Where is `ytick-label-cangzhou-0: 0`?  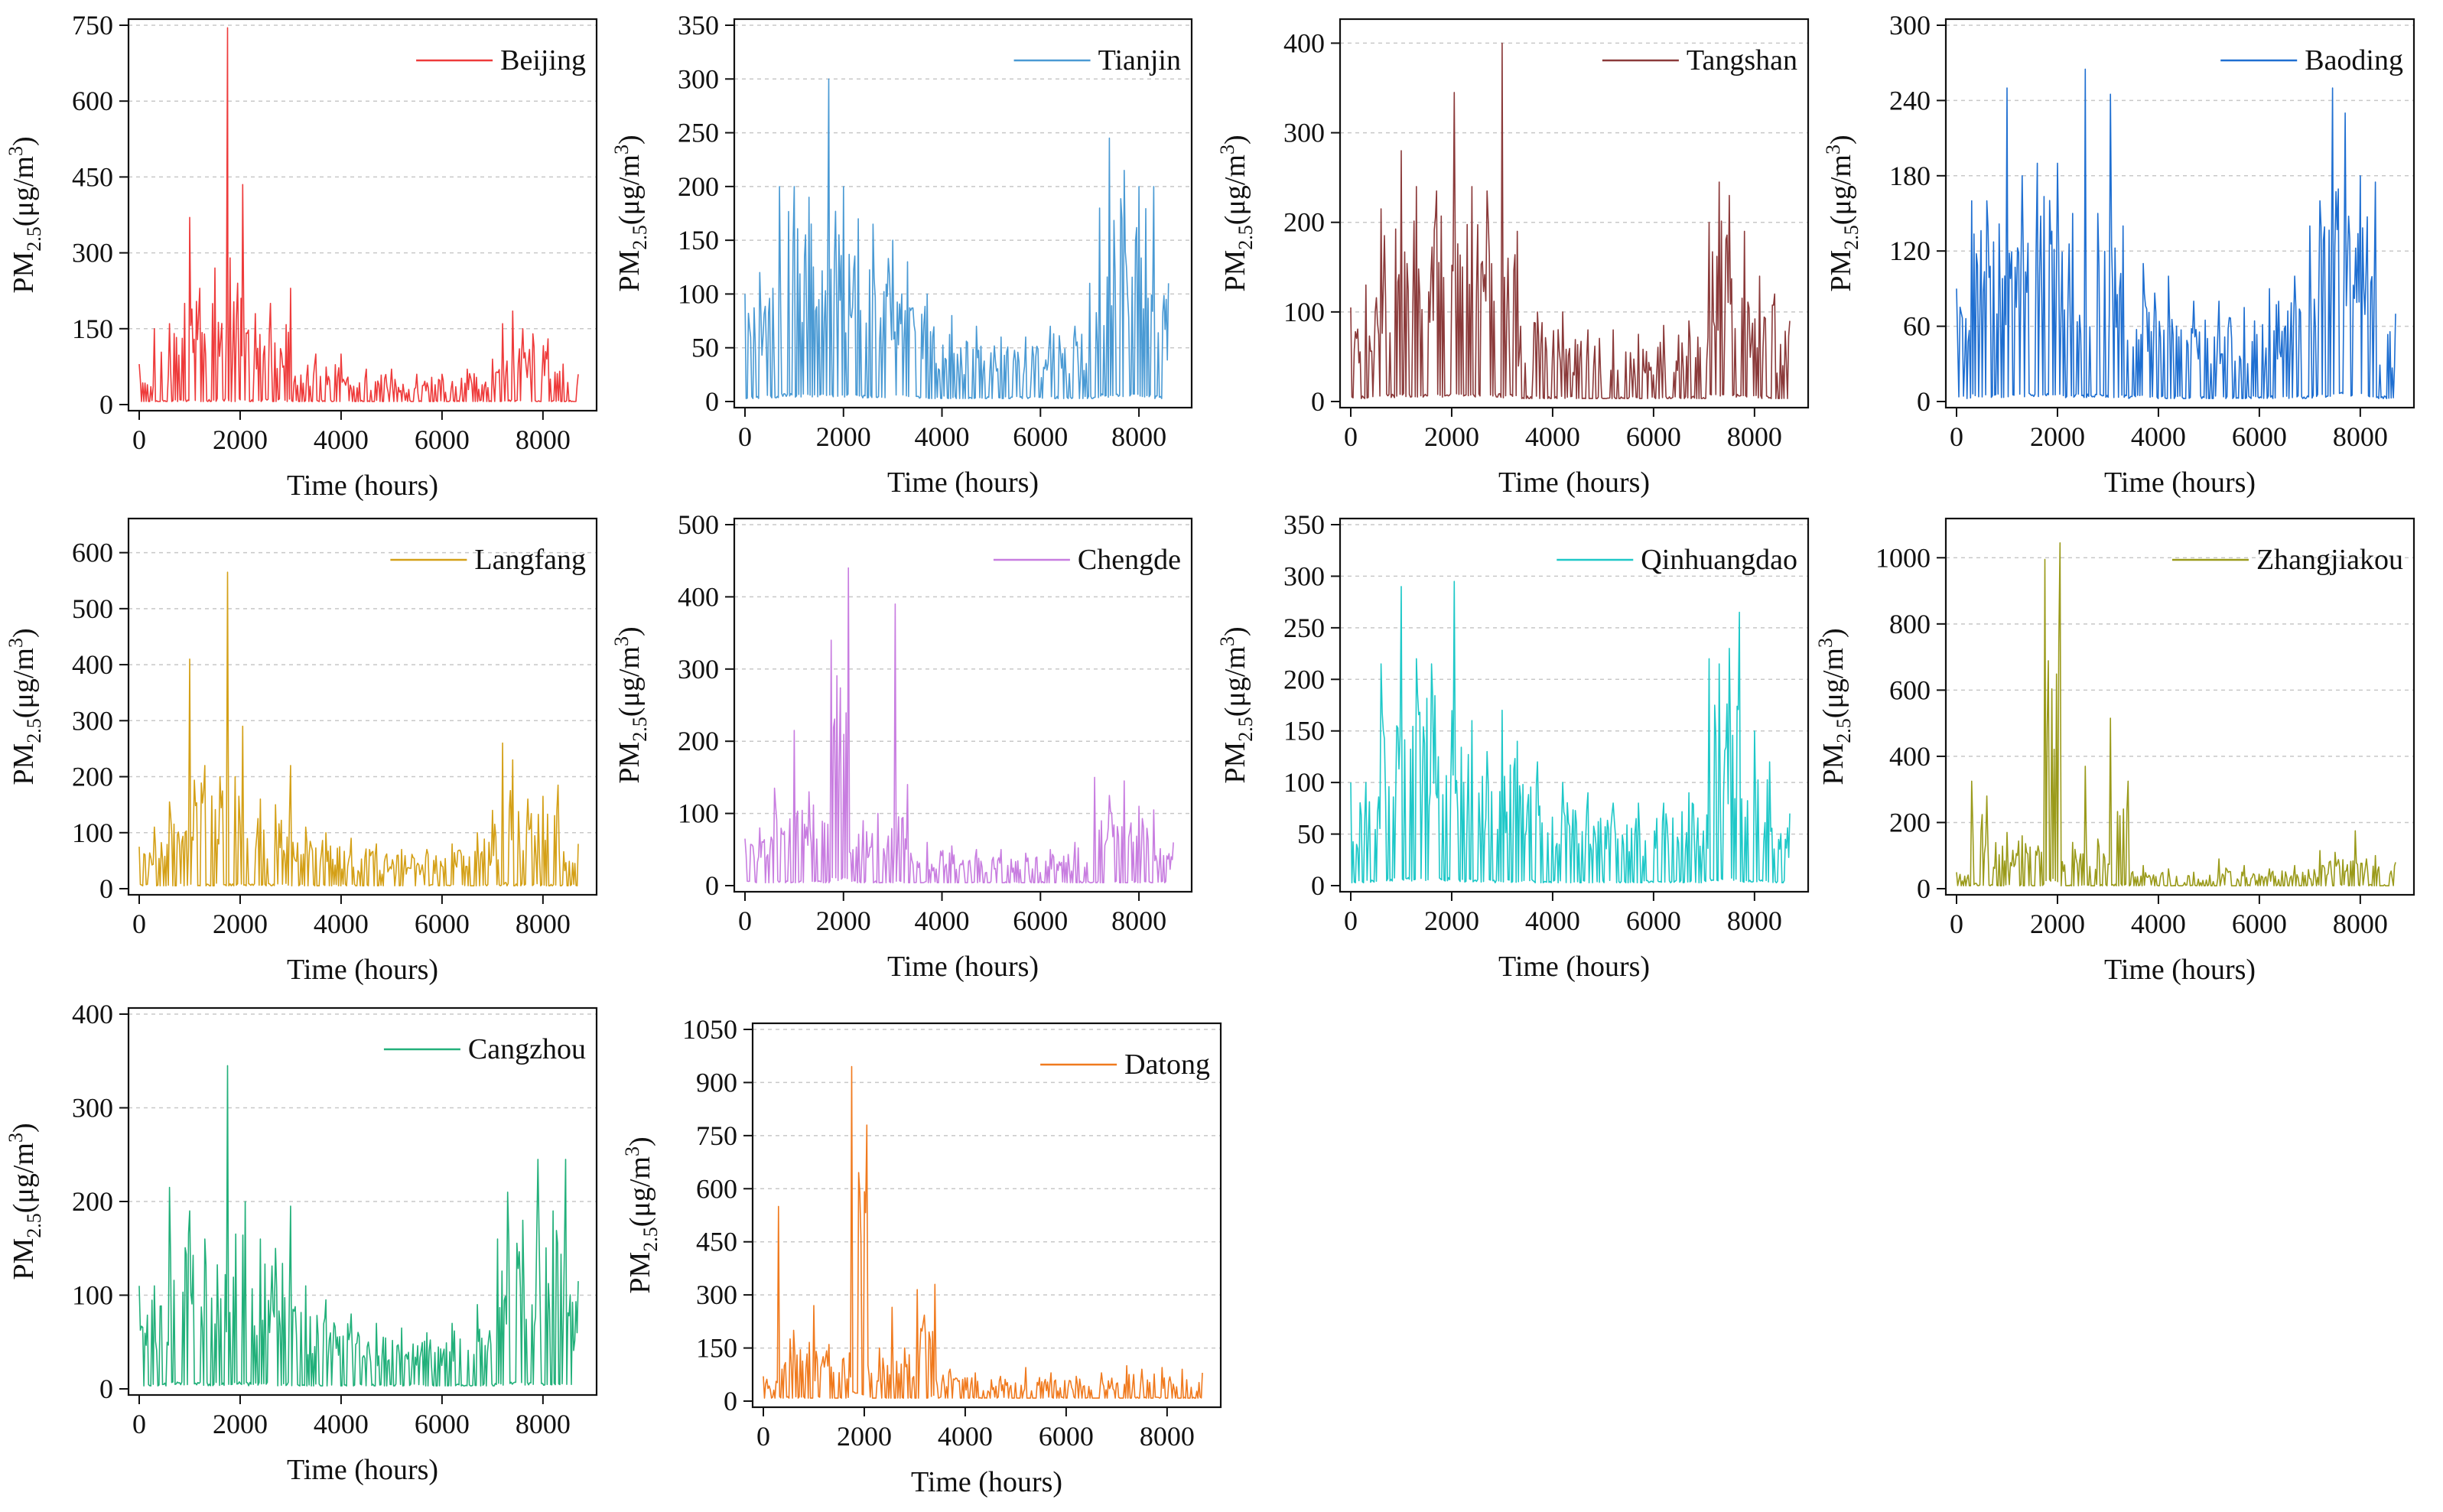
ytick-label-cangzhou-0: 0 is located at coordinates (106, 1389).